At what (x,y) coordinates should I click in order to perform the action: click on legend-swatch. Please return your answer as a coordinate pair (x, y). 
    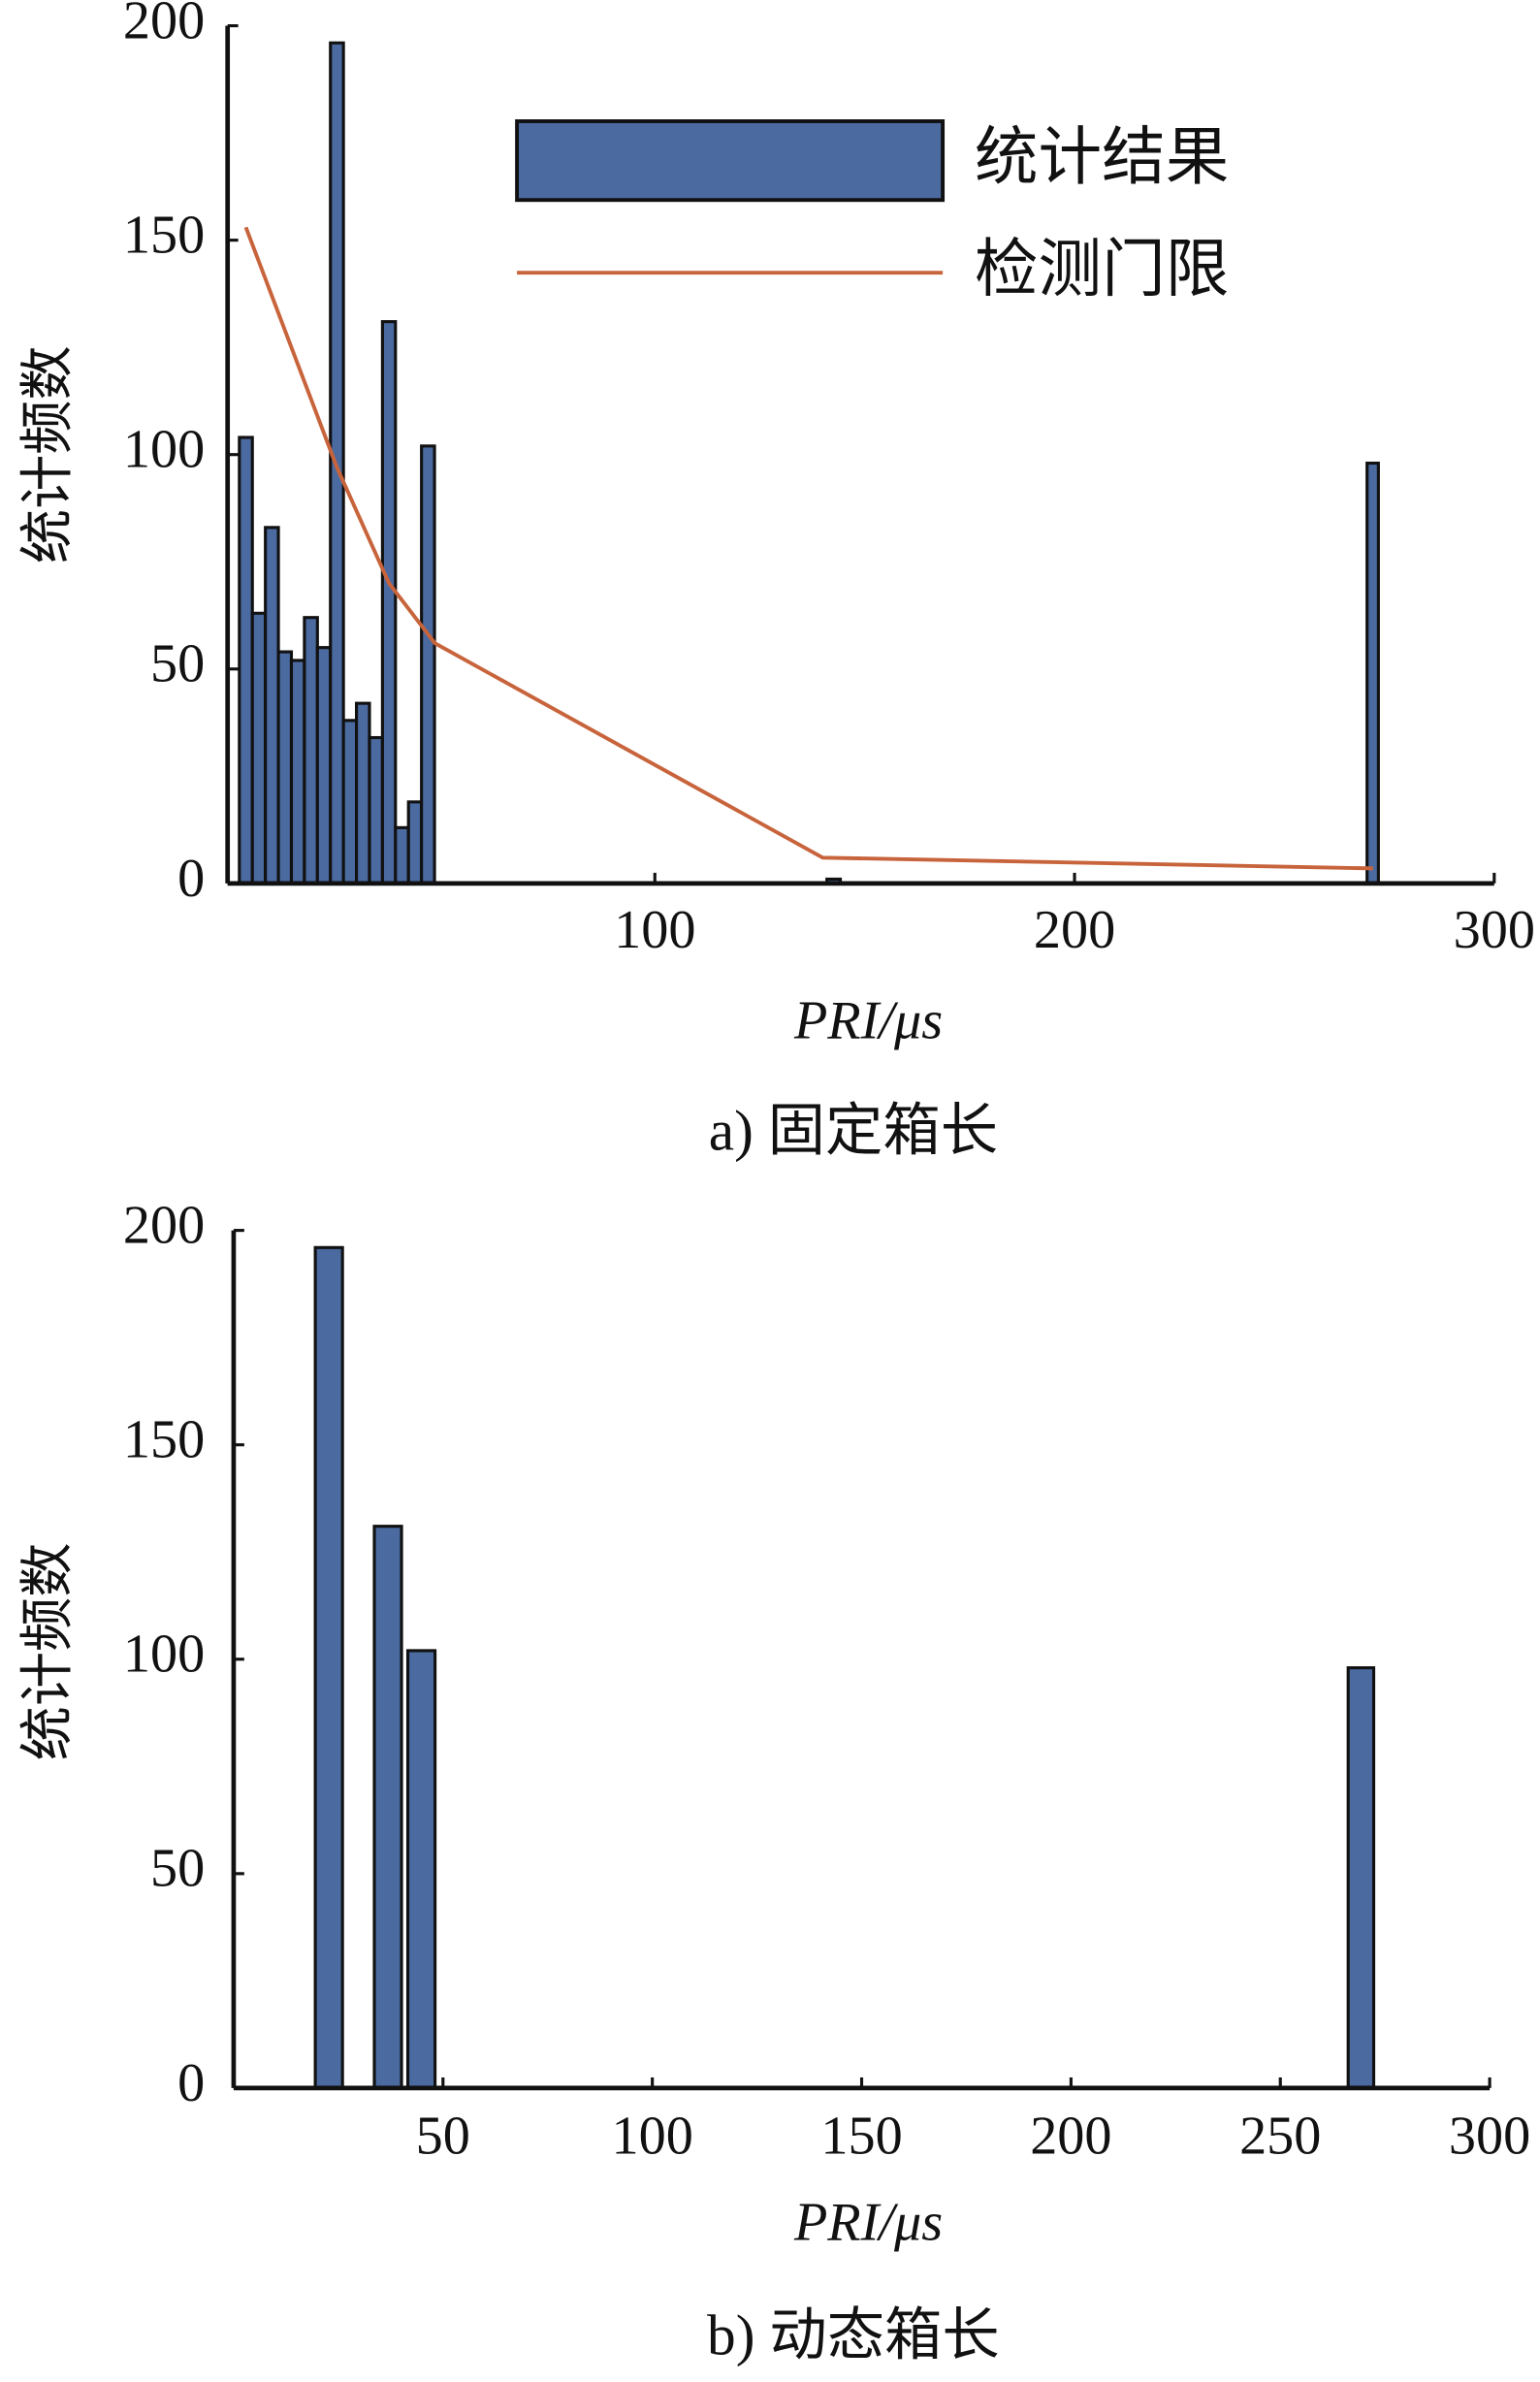
    Looking at the image, I should click on (730, 161).